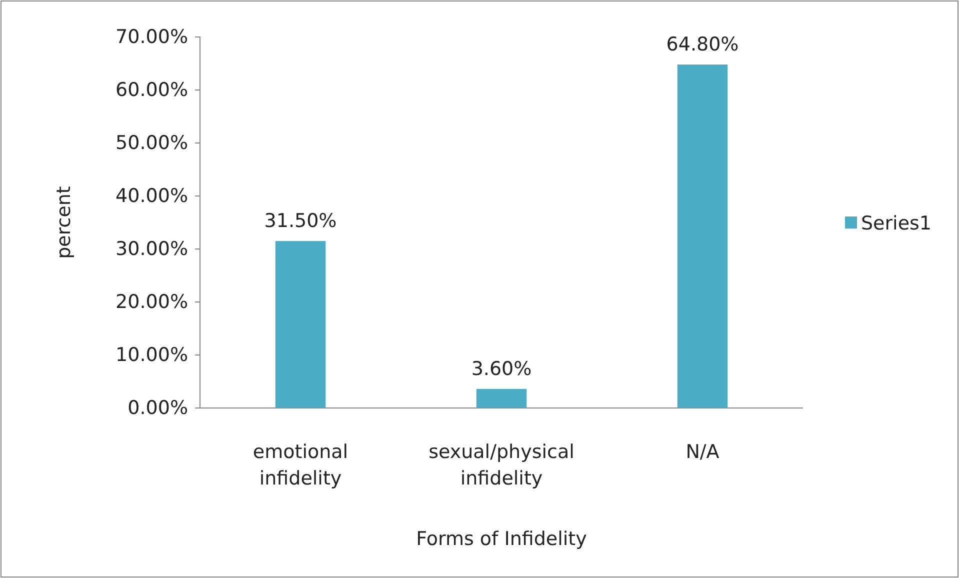 The height and width of the screenshot is (578, 959). What do you see at coordinates (152, 143) in the screenshot?
I see `y-tick-label: 50.00%` at bounding box center [152, 143].